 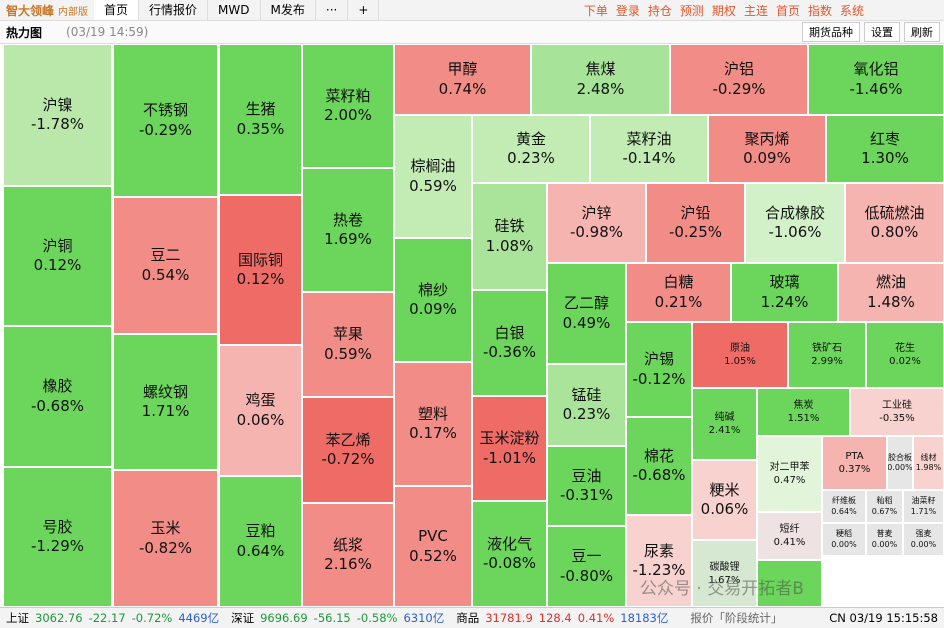 What do you see at coordinates (433, 546) in the screenshot?
I see `heatmap-cell: PVC 0.52%` at bounding box center [433, 546].